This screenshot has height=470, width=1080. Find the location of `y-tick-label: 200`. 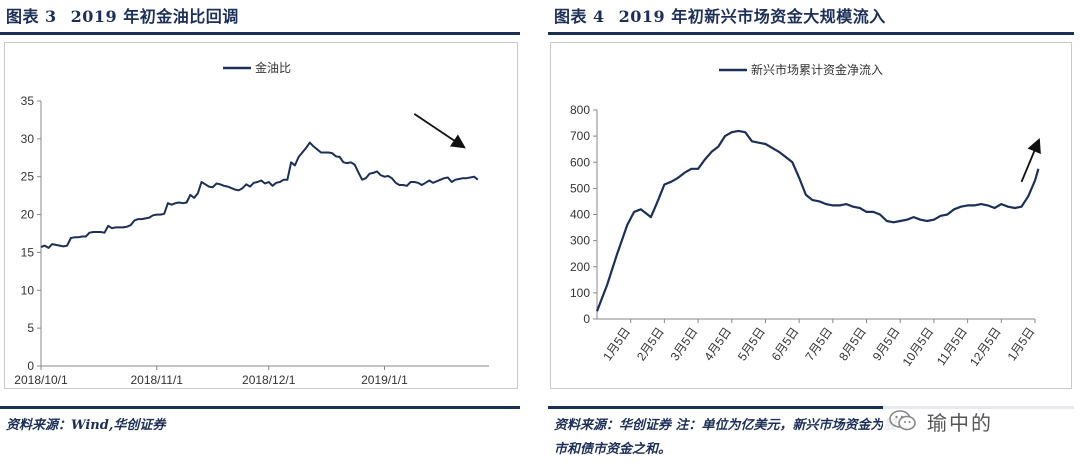

y-tick-label: 200 is located at coordinates (580, 267).